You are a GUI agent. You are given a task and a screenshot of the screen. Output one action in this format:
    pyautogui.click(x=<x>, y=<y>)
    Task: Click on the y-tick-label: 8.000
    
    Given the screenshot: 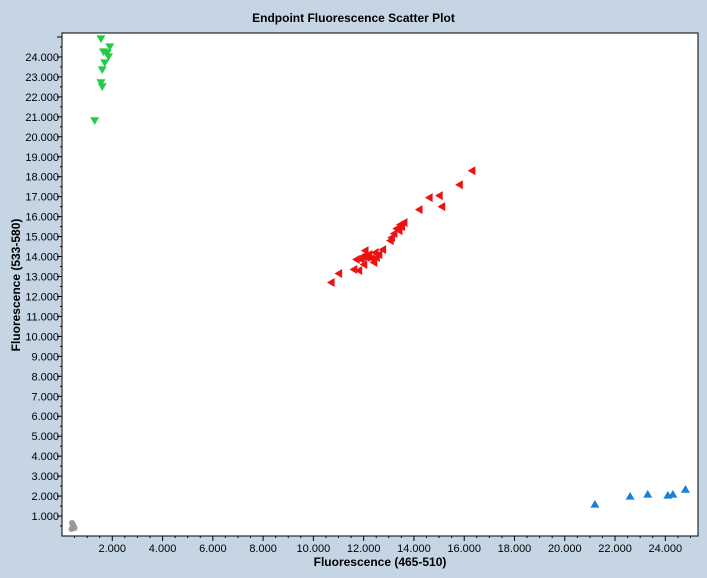 What is the action you would take?
    pyautogui.click(x=45, y=377)
    